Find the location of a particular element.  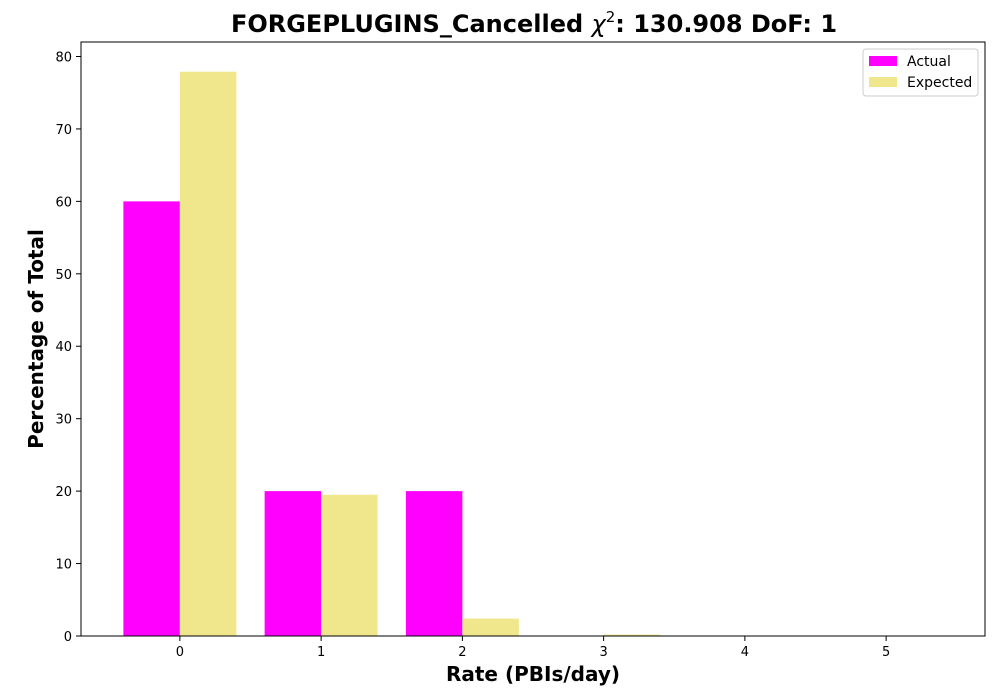

title-main: FORGEPLUGINS_Cancelled is located at coordinates (411, 24).